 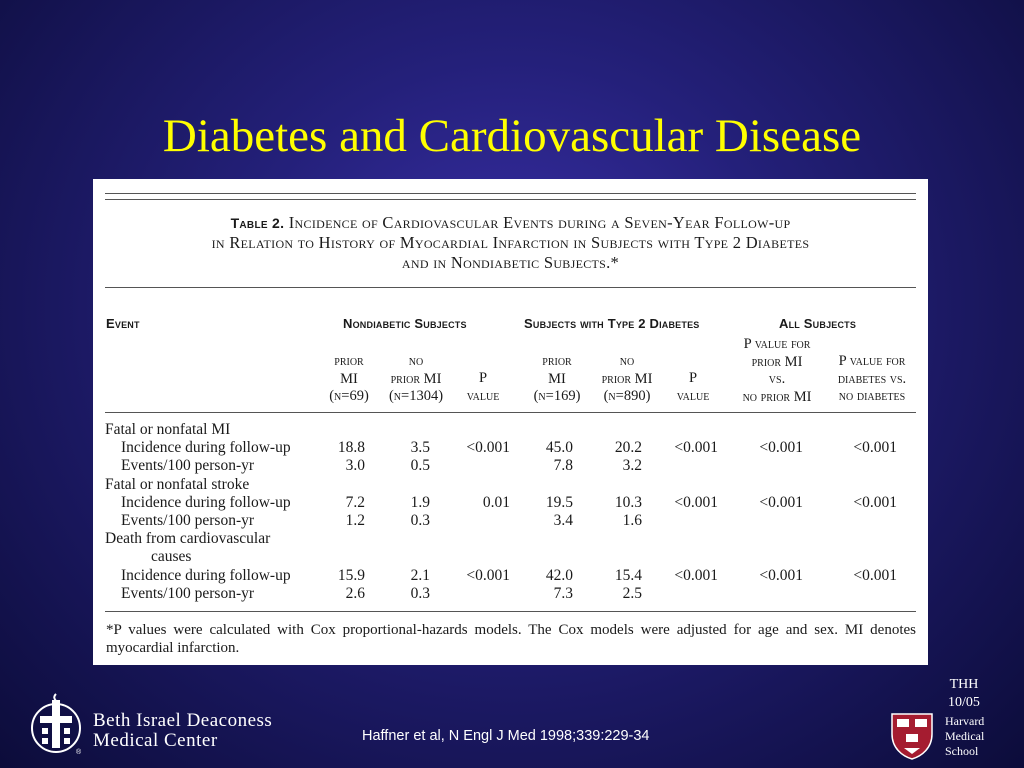 What do you see at coordinates (510, 611) in the screenshot?
I see `bottom-rule` at bounding box center [510, 611].